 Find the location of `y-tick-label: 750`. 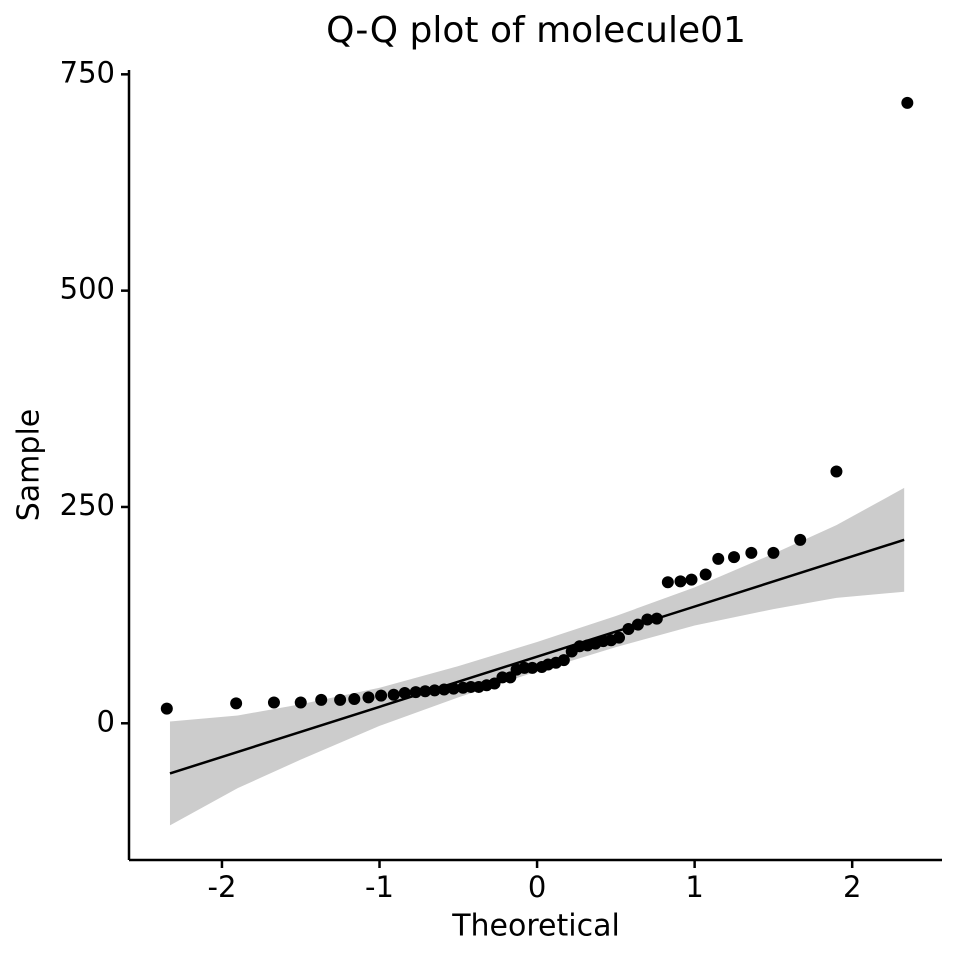

y-tick-label: 750 is located at coordinates (87, 72).